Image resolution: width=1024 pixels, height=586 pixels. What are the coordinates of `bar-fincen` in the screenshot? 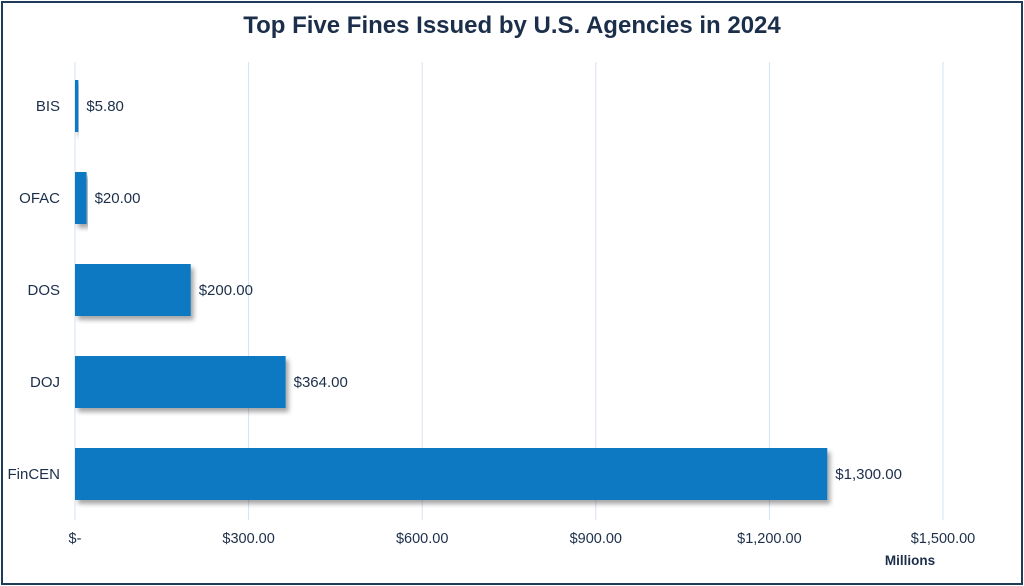 It's located at (451, 474).